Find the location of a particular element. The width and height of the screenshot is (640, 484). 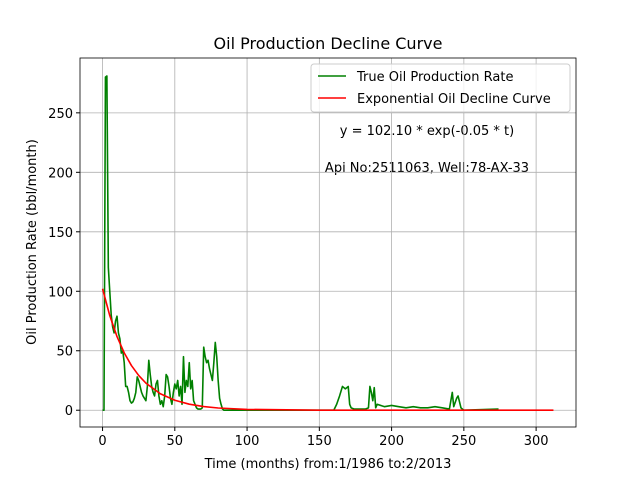

x-tick-label: 150 is located at coordinates (319, 441).